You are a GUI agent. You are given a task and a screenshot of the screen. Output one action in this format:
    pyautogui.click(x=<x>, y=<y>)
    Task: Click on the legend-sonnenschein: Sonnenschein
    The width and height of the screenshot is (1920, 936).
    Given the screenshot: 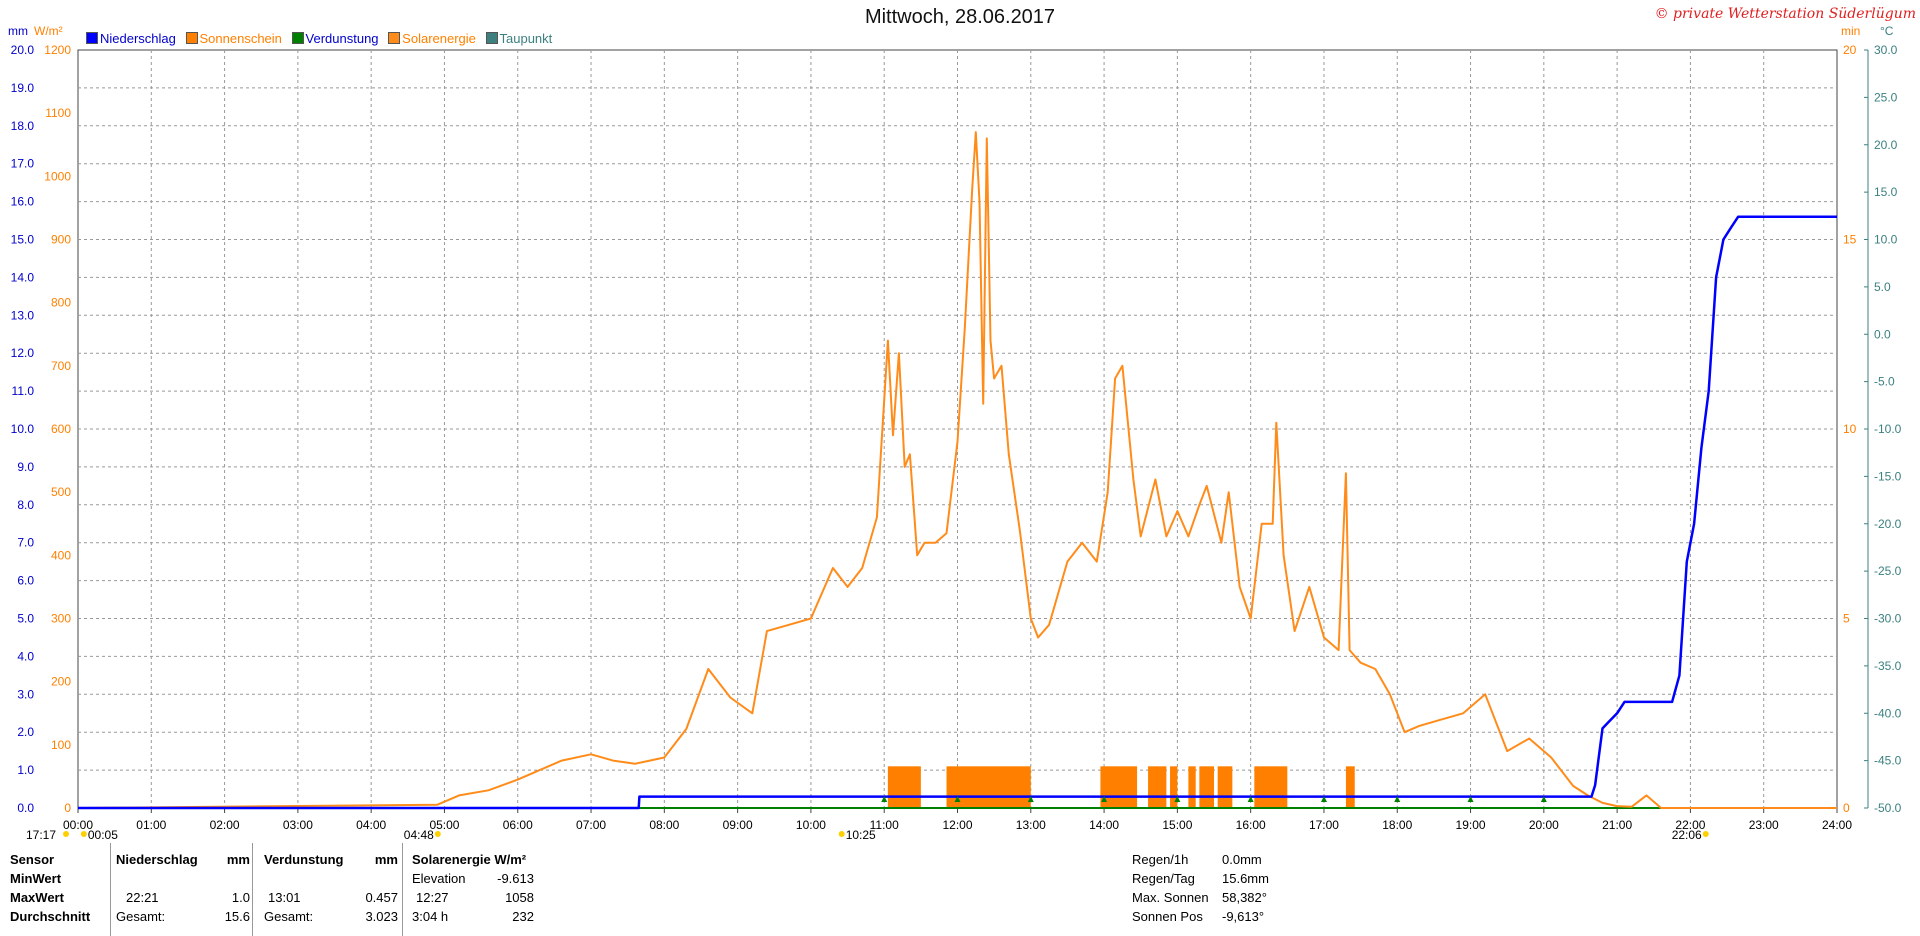 What is the action you would take?
    pyautogui.click(x=233, y=38)
    